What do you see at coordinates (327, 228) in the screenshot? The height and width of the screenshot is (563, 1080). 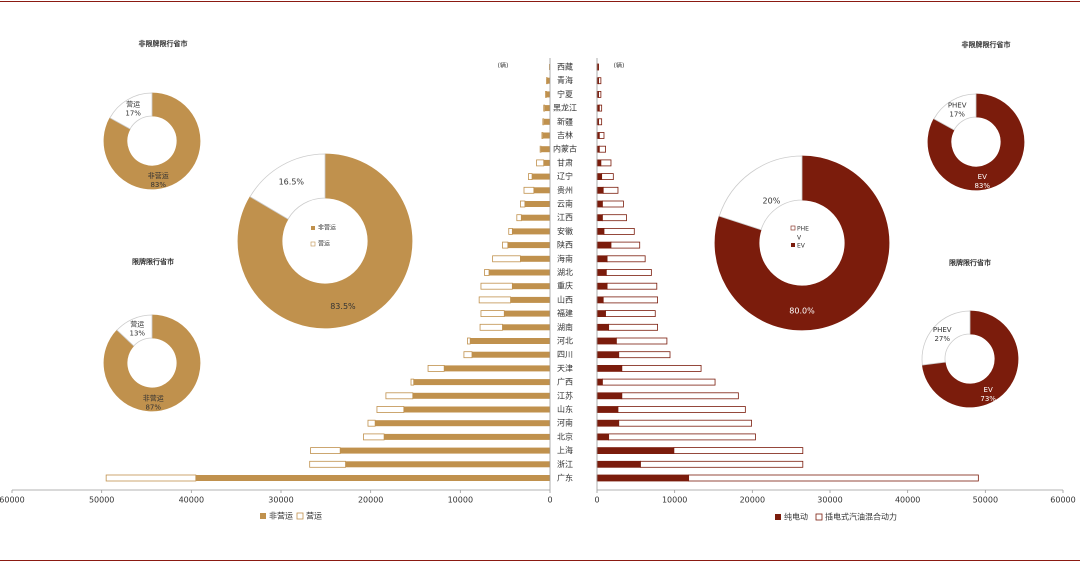 I see `big-left-legend-label: 非营运` at bounding box center [327, 228].